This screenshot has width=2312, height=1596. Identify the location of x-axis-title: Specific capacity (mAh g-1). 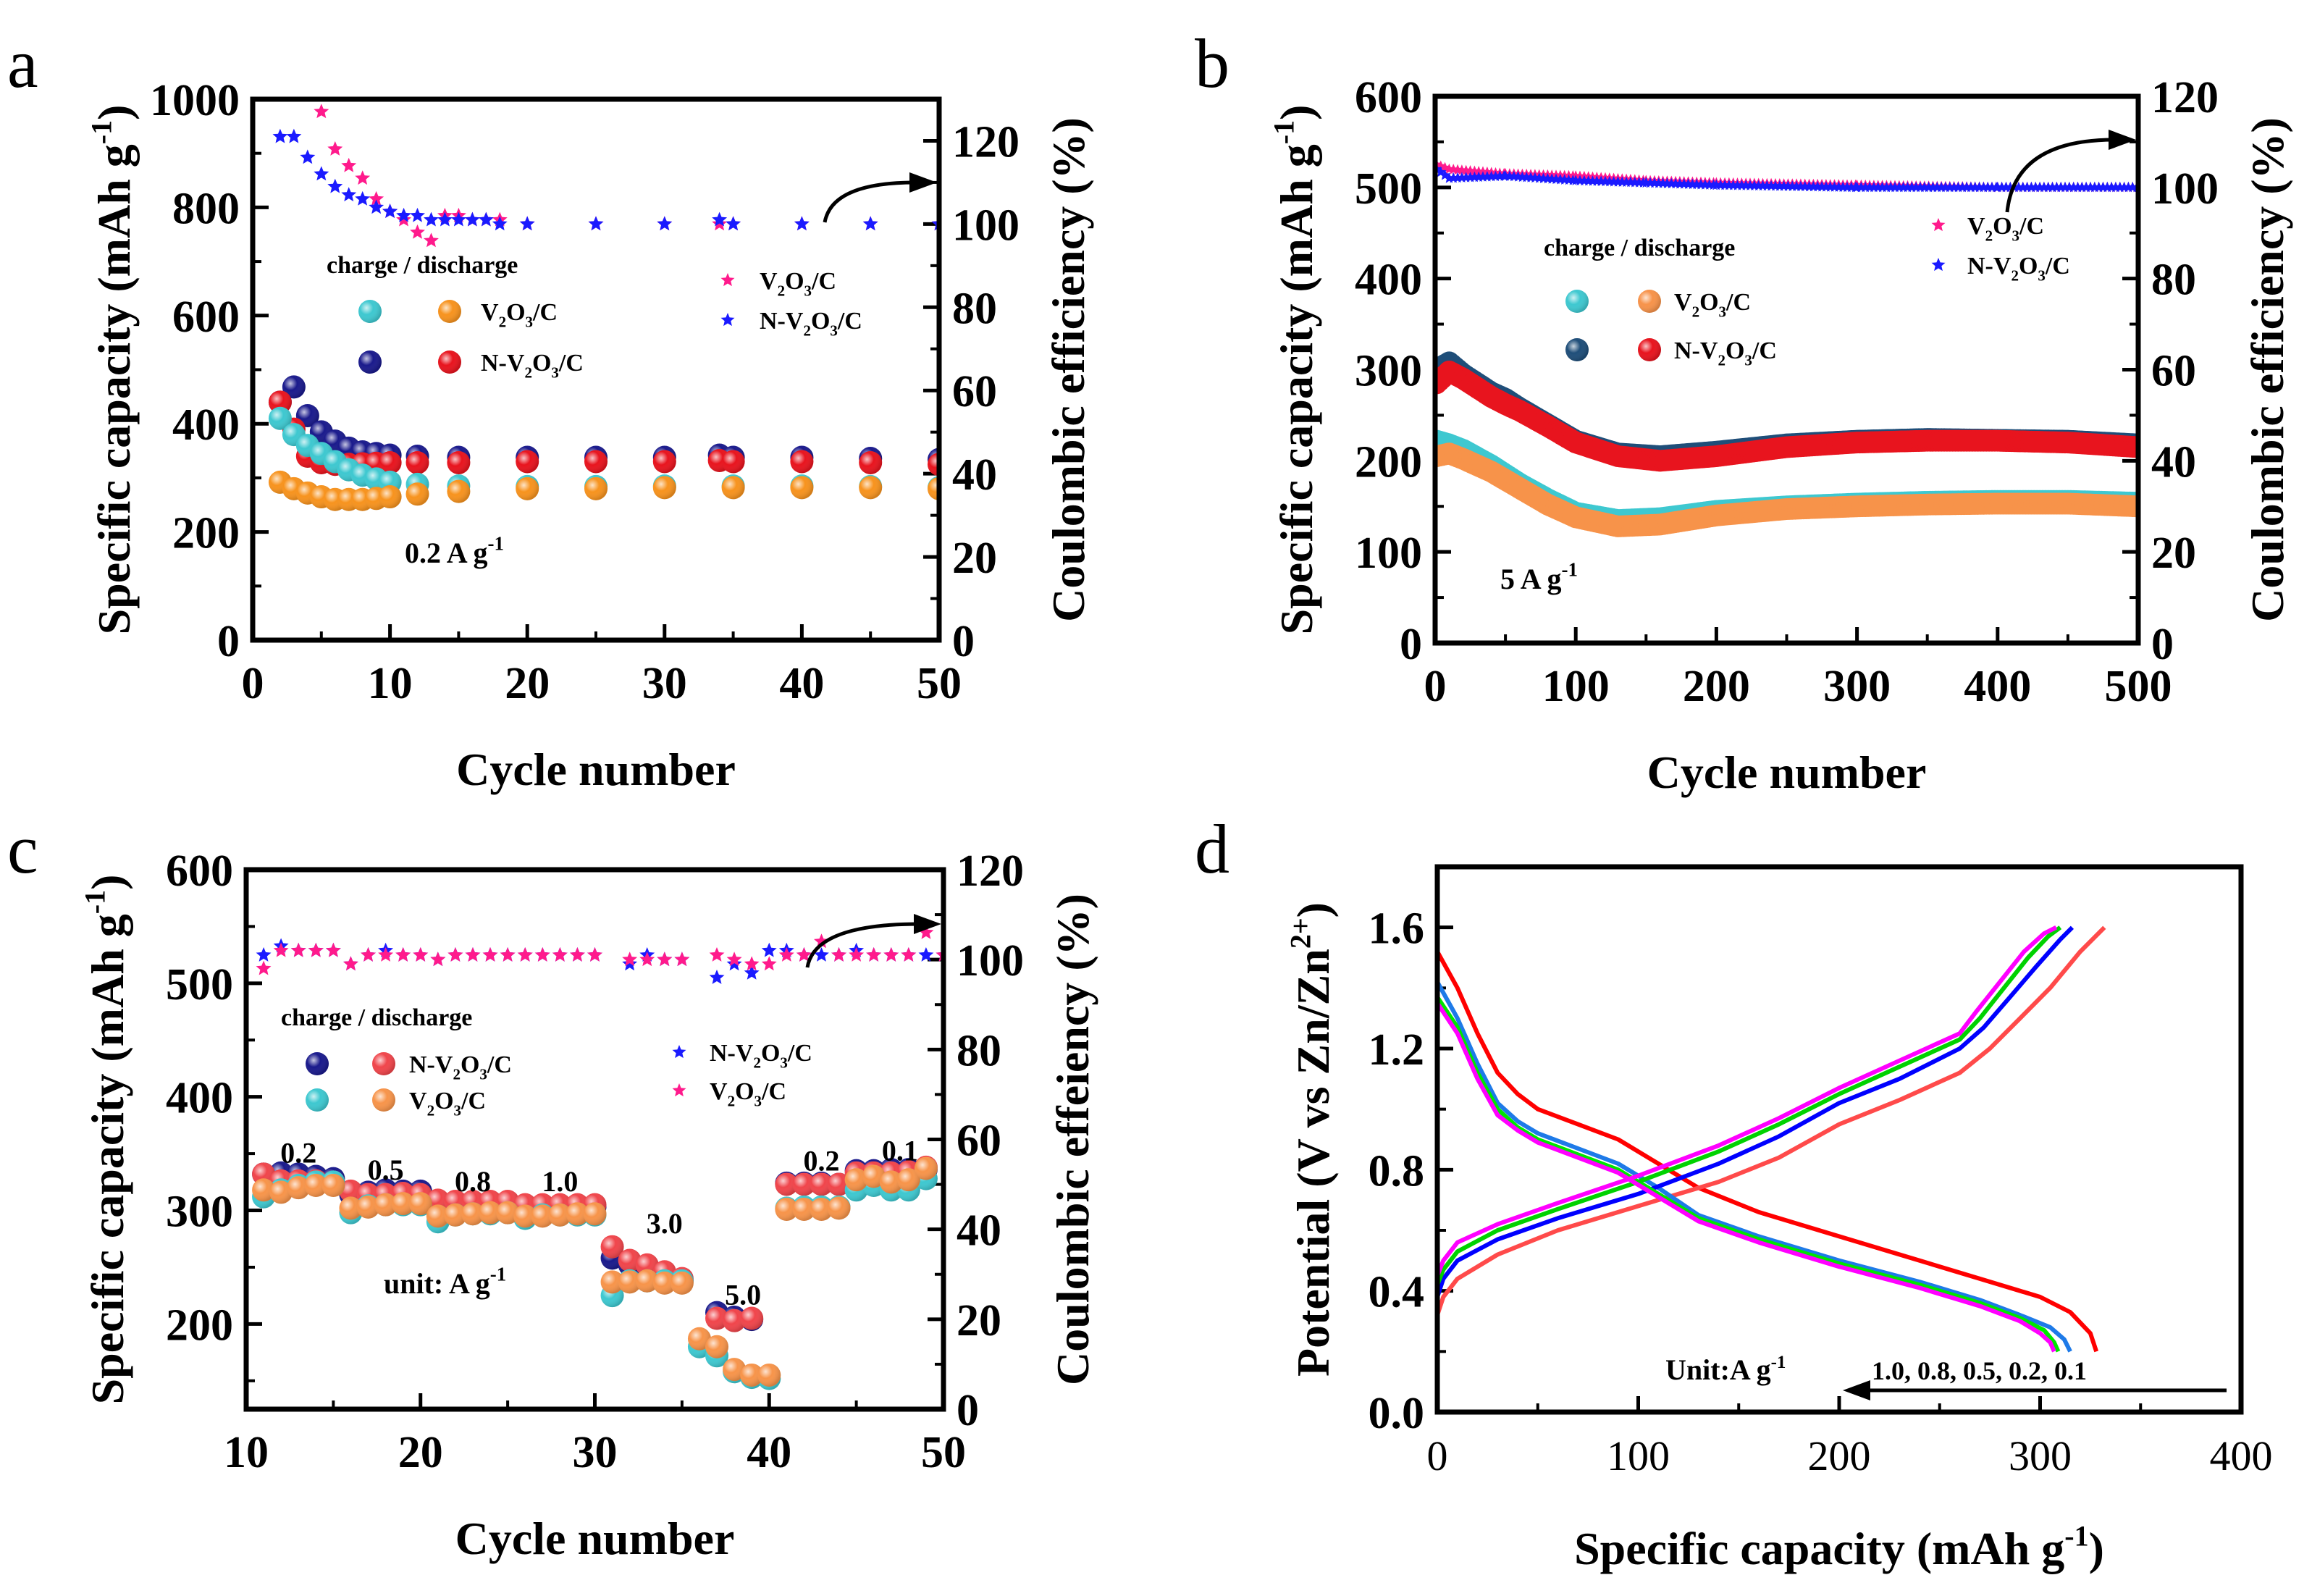
(1839, 1546).